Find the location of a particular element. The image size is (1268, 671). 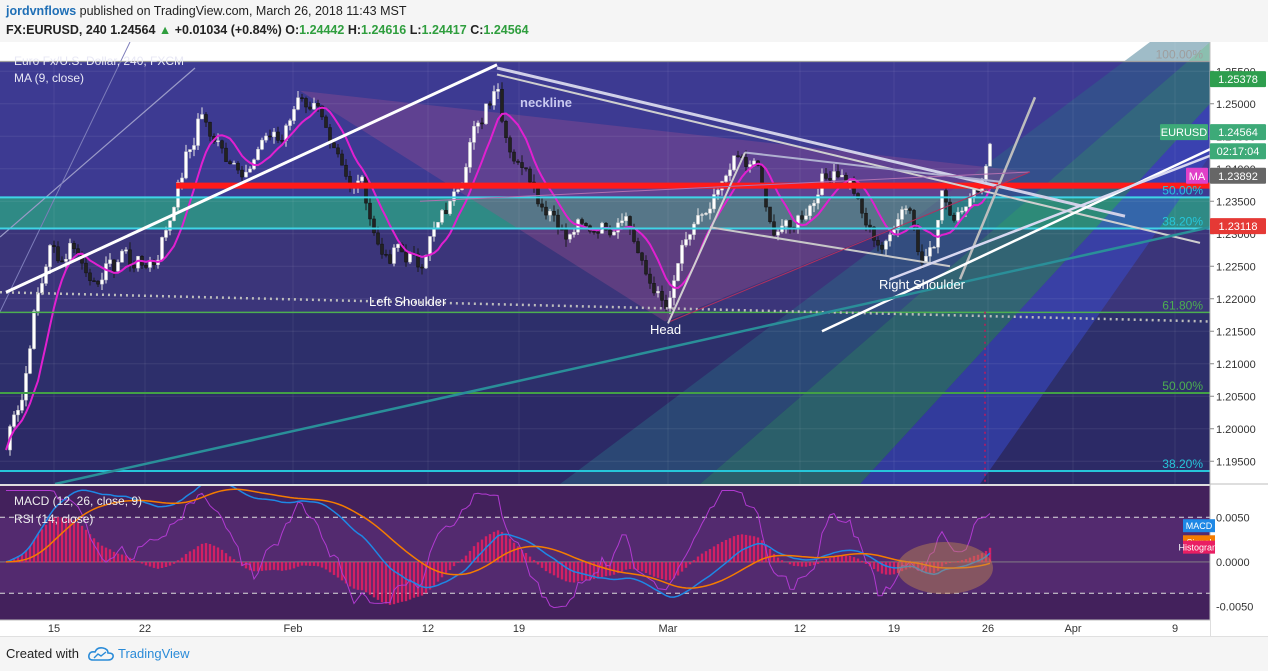

fan-line is located at coordinates (98, 152).